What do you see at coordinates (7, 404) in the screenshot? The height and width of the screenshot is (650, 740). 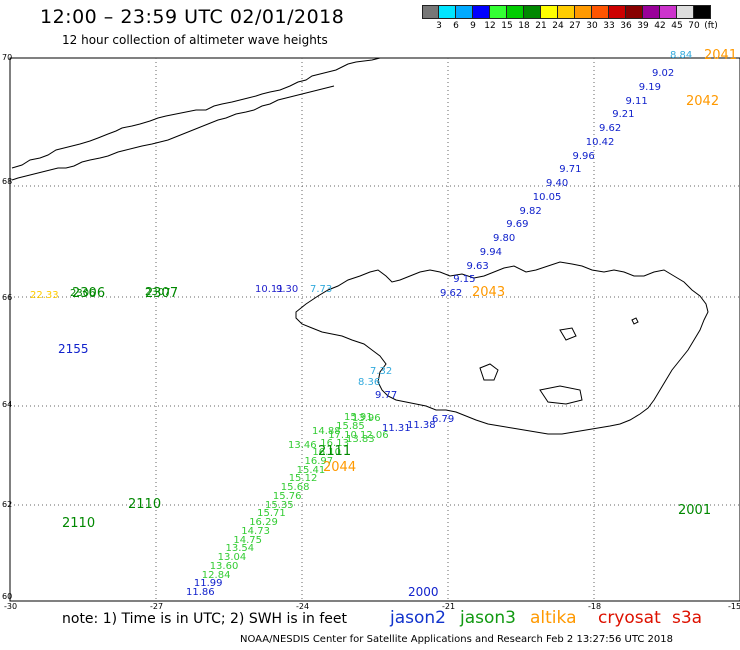 I see `lat-label-64: 64` at bounding box center [7, 404].